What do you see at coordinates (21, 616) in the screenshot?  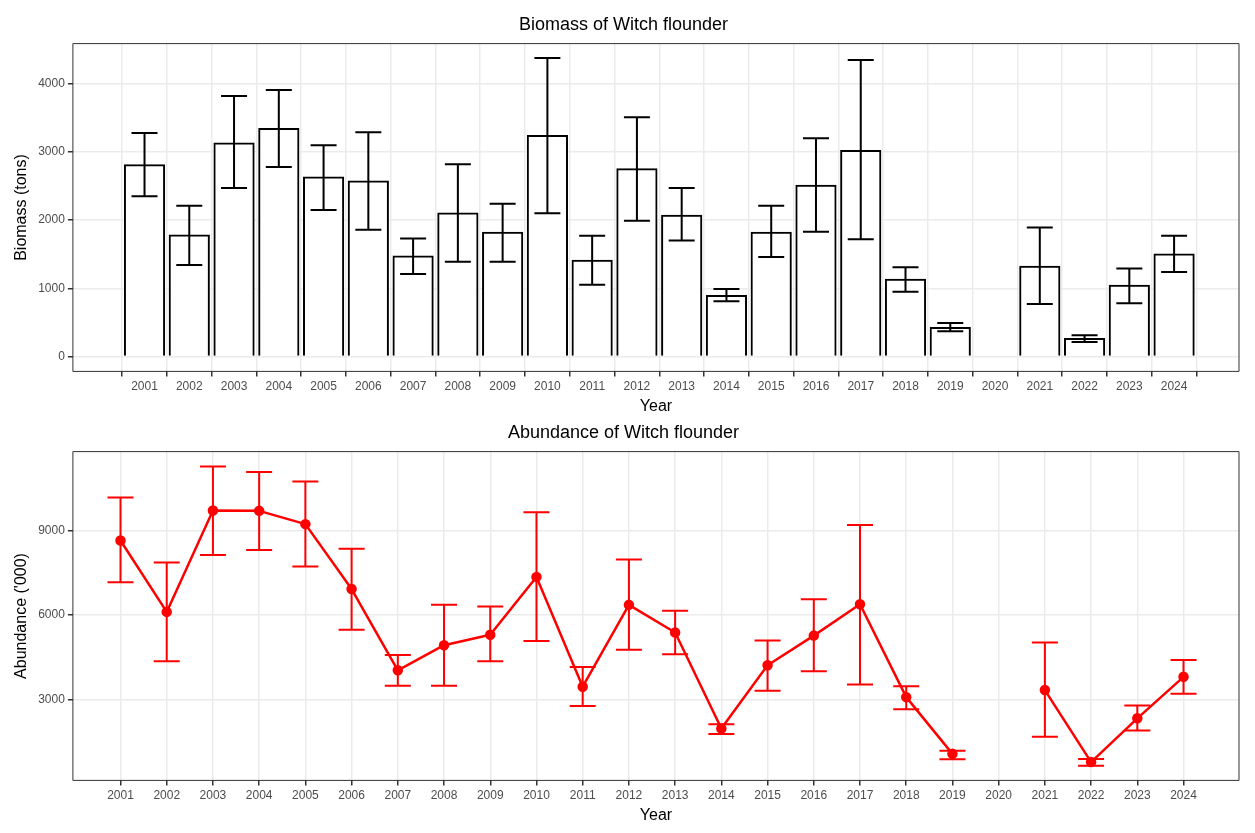 I see `y-axis-title: Abundance ('000)` at bounding box center [21, 616].